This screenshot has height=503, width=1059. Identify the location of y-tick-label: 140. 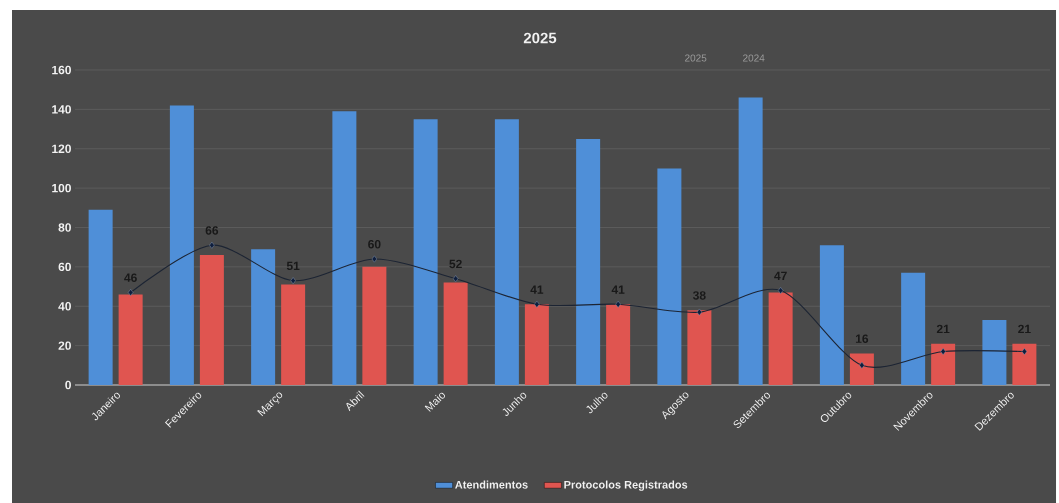
(61, 109).